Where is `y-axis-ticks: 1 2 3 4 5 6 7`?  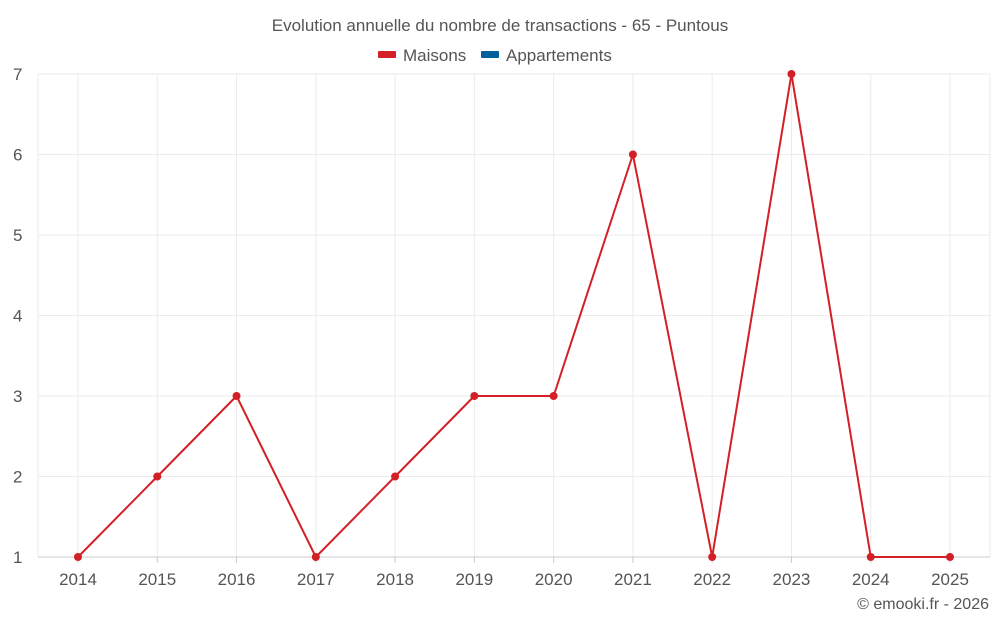
y-axis-ticks: 1 2 3 4 5 6 7 is located at coordinates (17, 316).